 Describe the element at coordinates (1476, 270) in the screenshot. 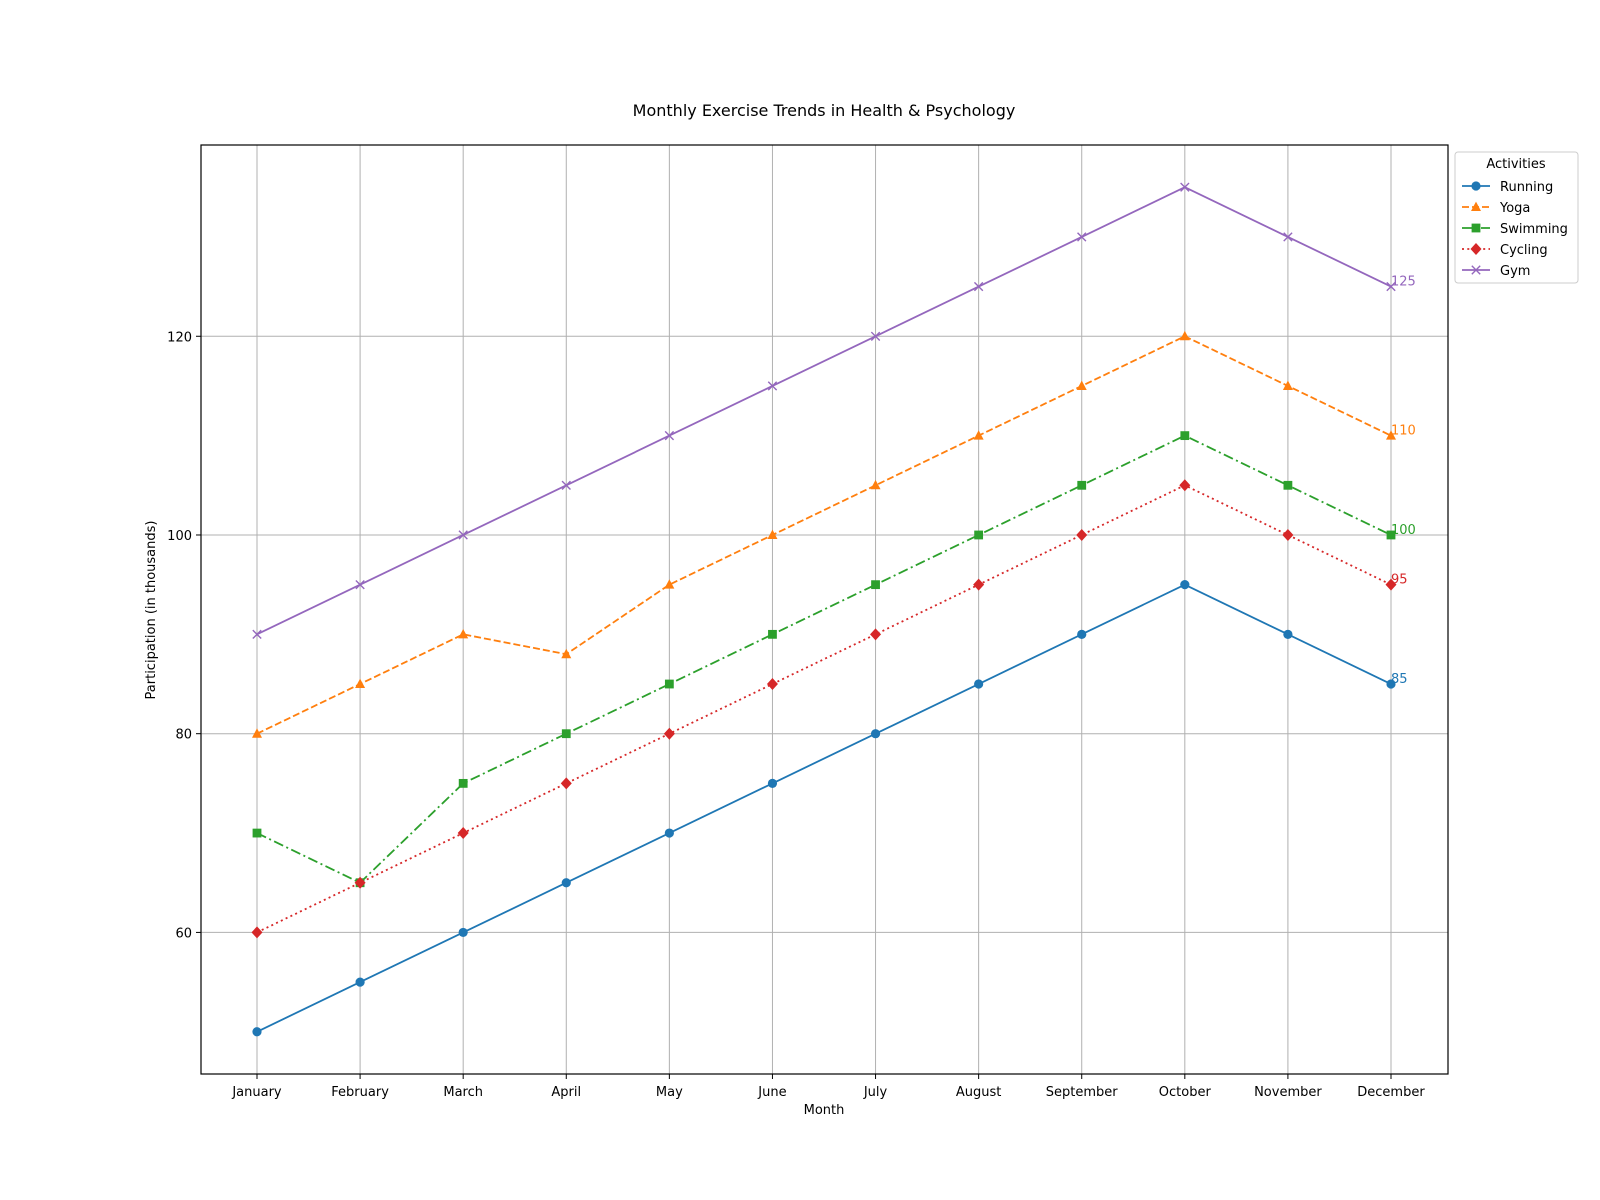

I see `legend-marker-gym` at that location.